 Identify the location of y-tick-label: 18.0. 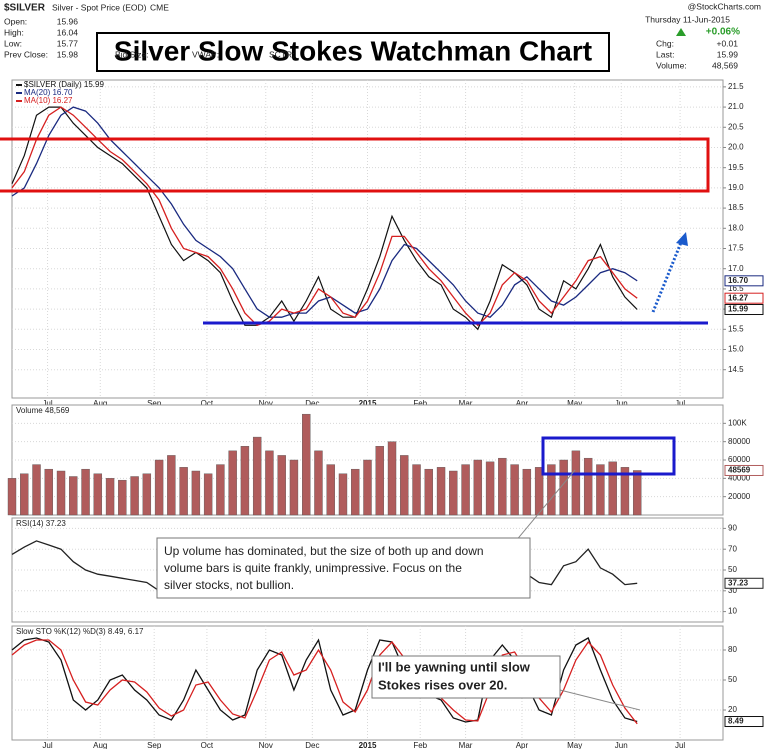
(736, 227).